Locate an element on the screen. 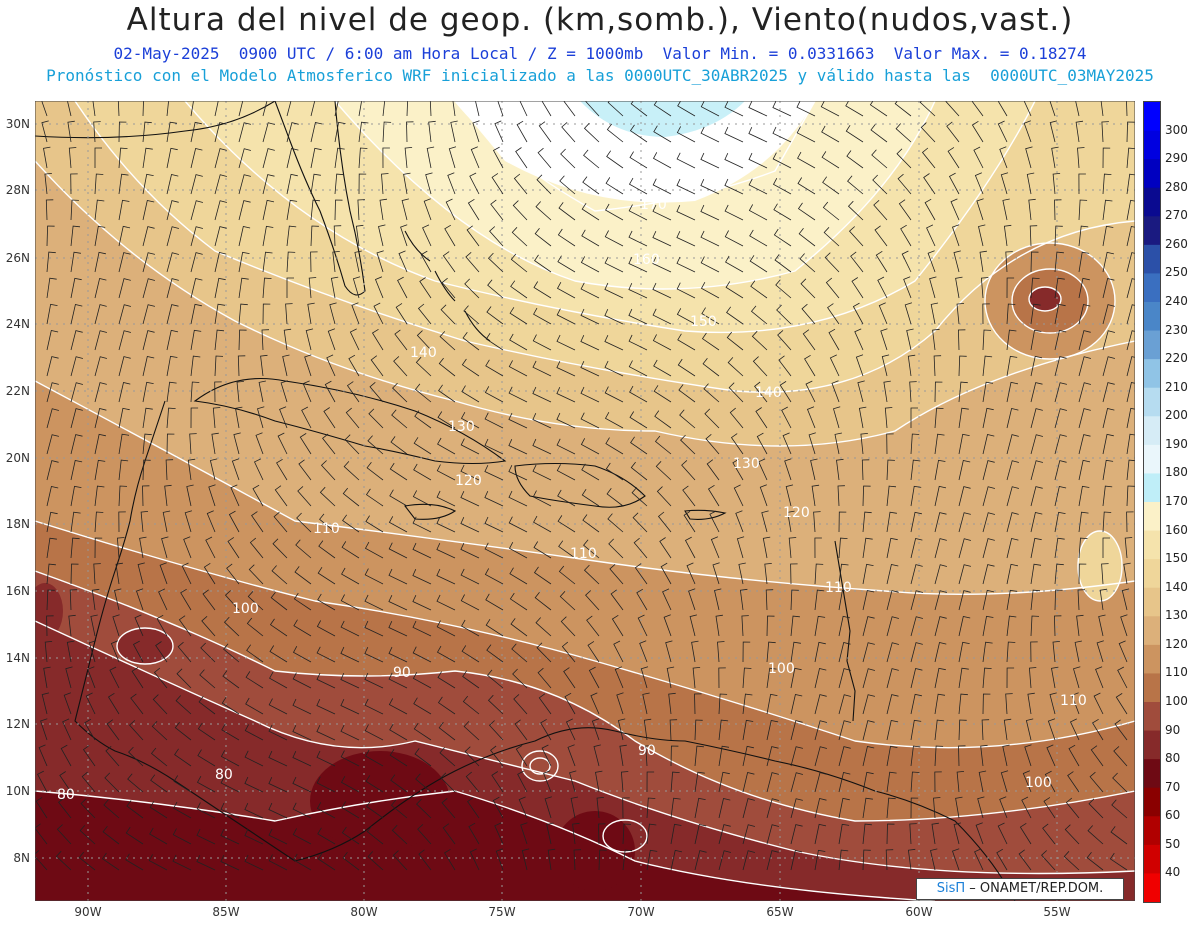  contour-label: 110 is located at coordinates (1073, 701).